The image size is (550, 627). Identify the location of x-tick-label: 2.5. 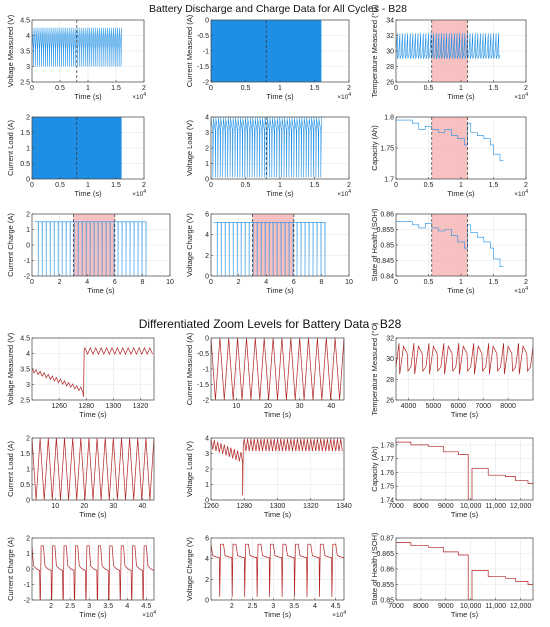
(253, 606).